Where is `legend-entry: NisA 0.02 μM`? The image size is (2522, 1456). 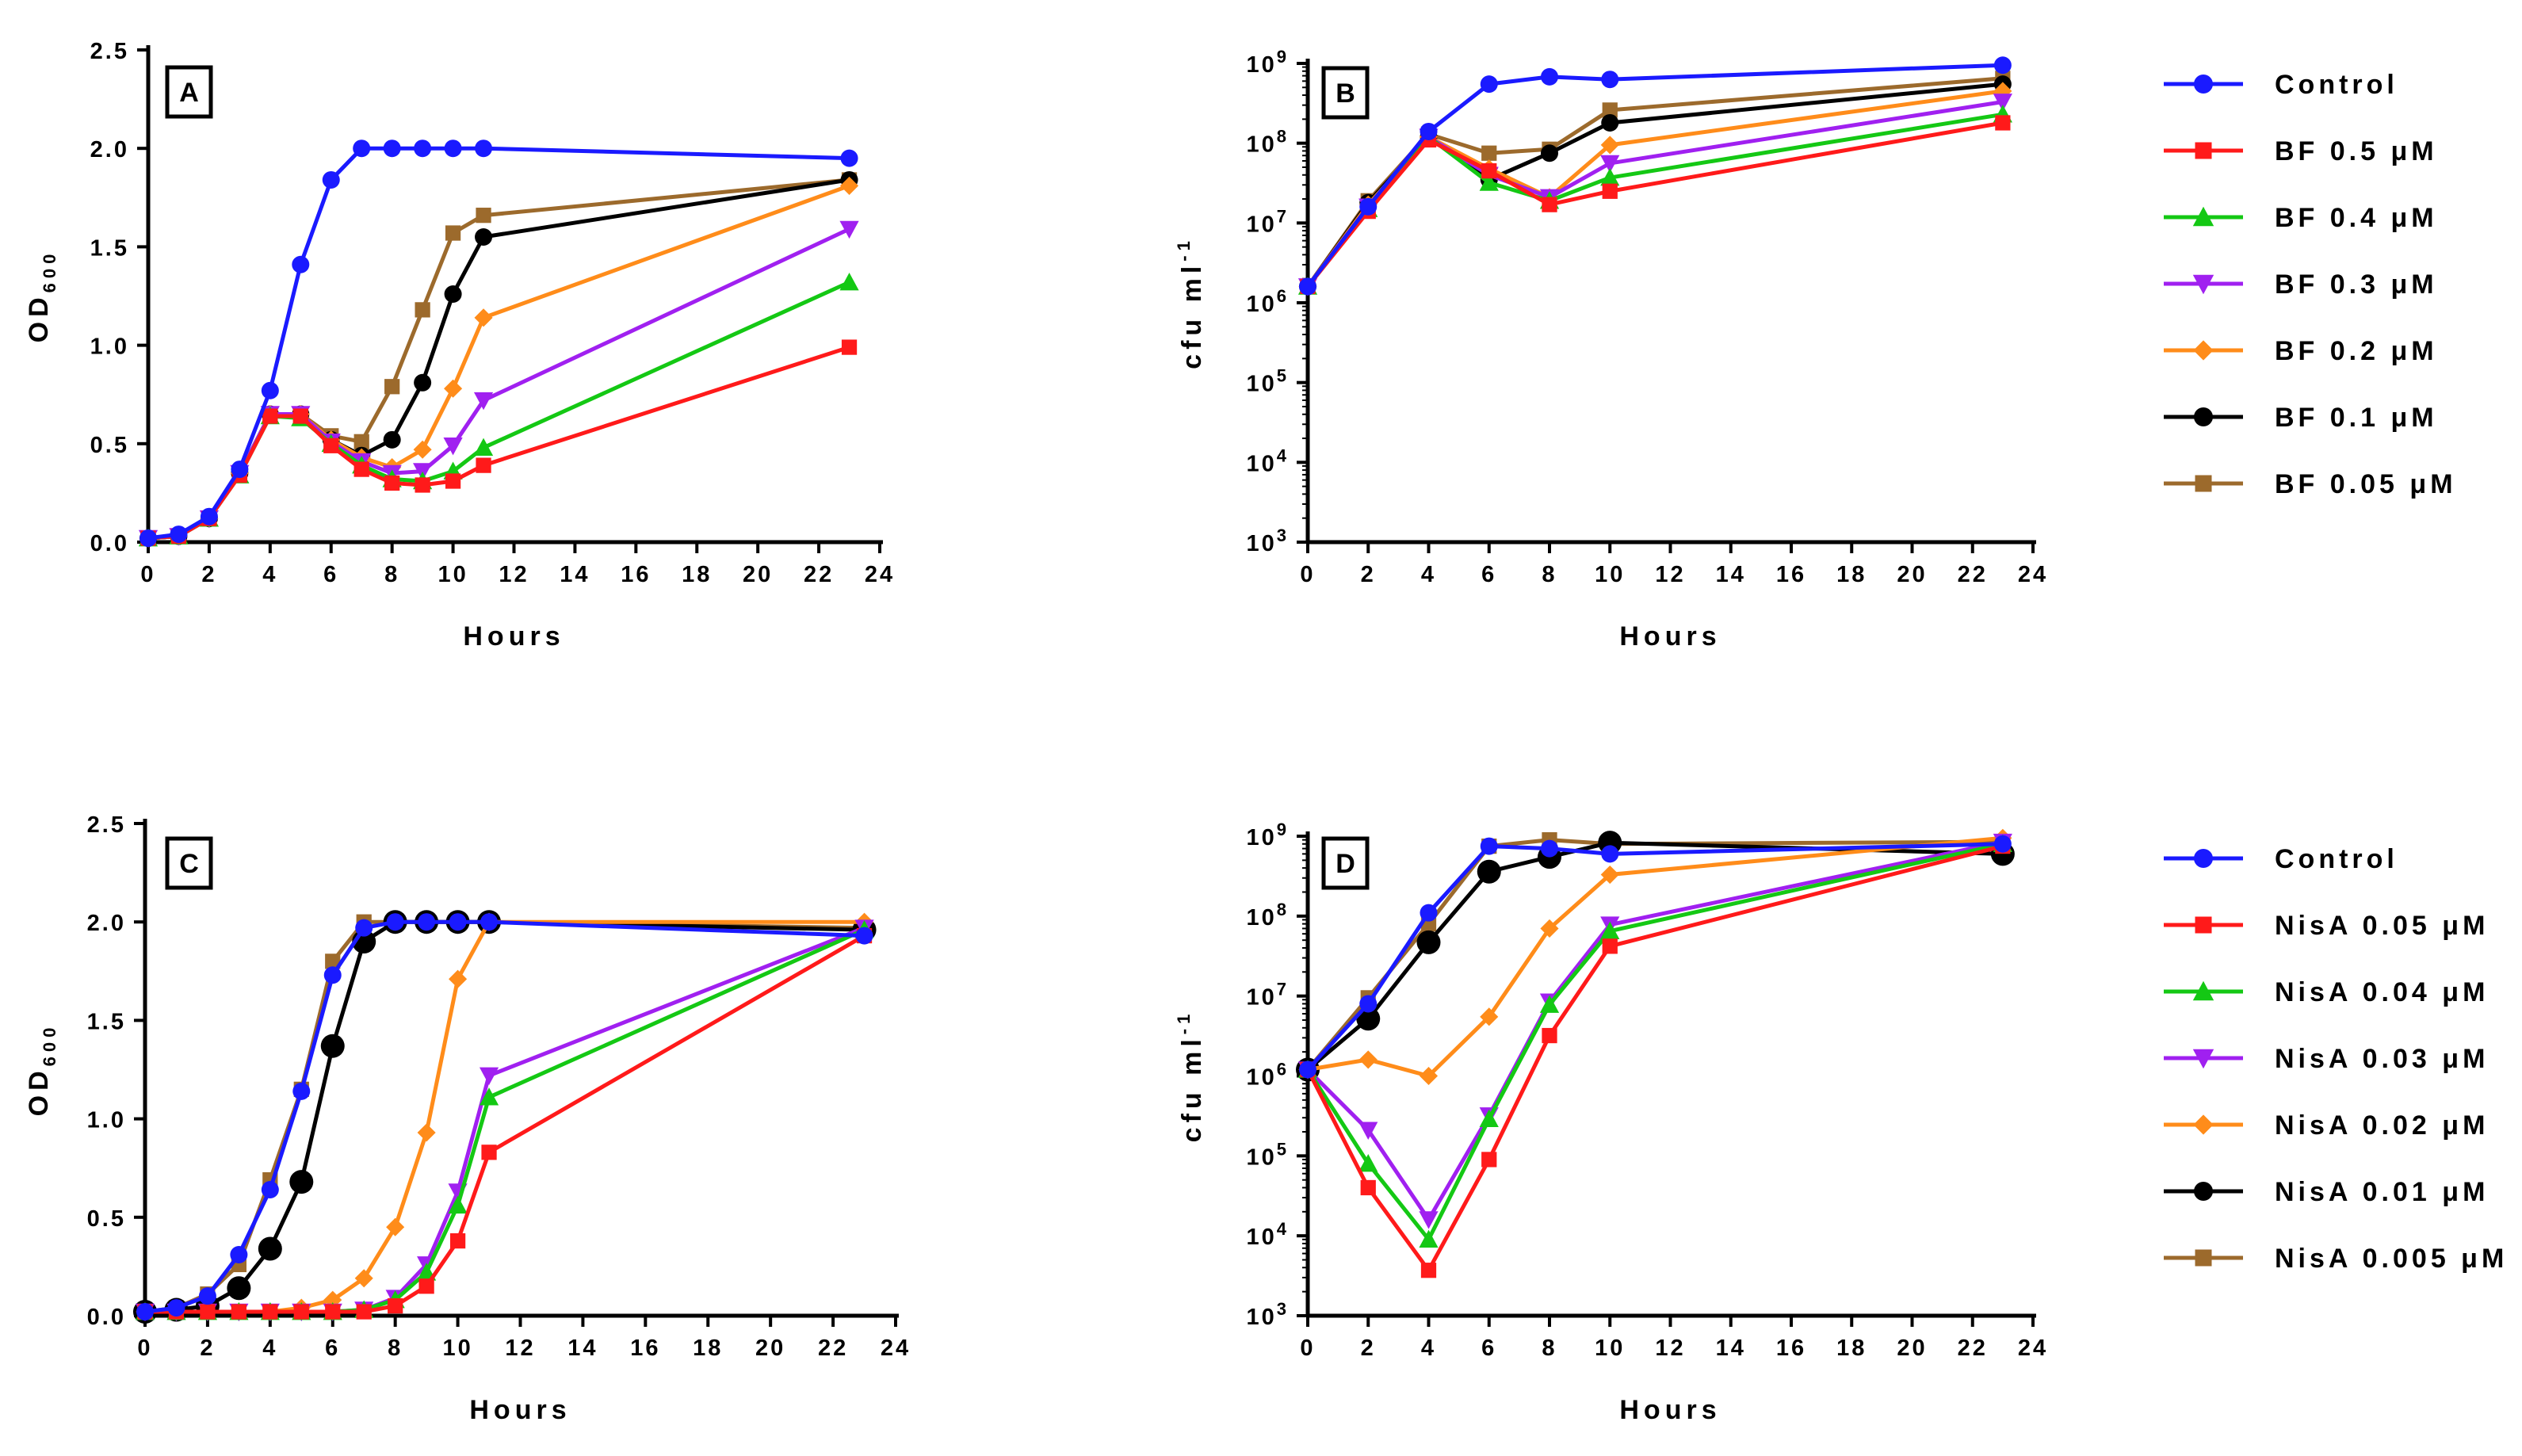
legend-entry: NisA 0.02 μM is located at coordinates (2324, 1125).